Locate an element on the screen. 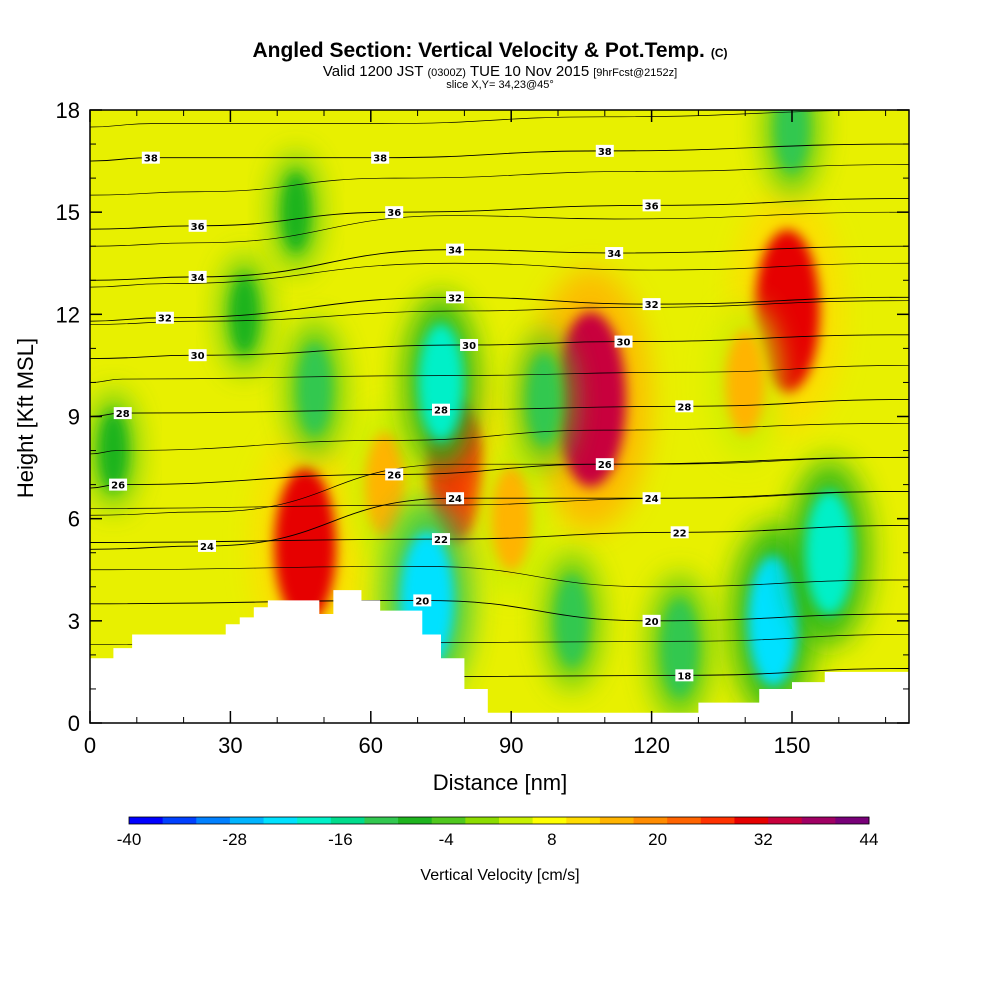  terrain-mask is located at coordinates (499, 656).